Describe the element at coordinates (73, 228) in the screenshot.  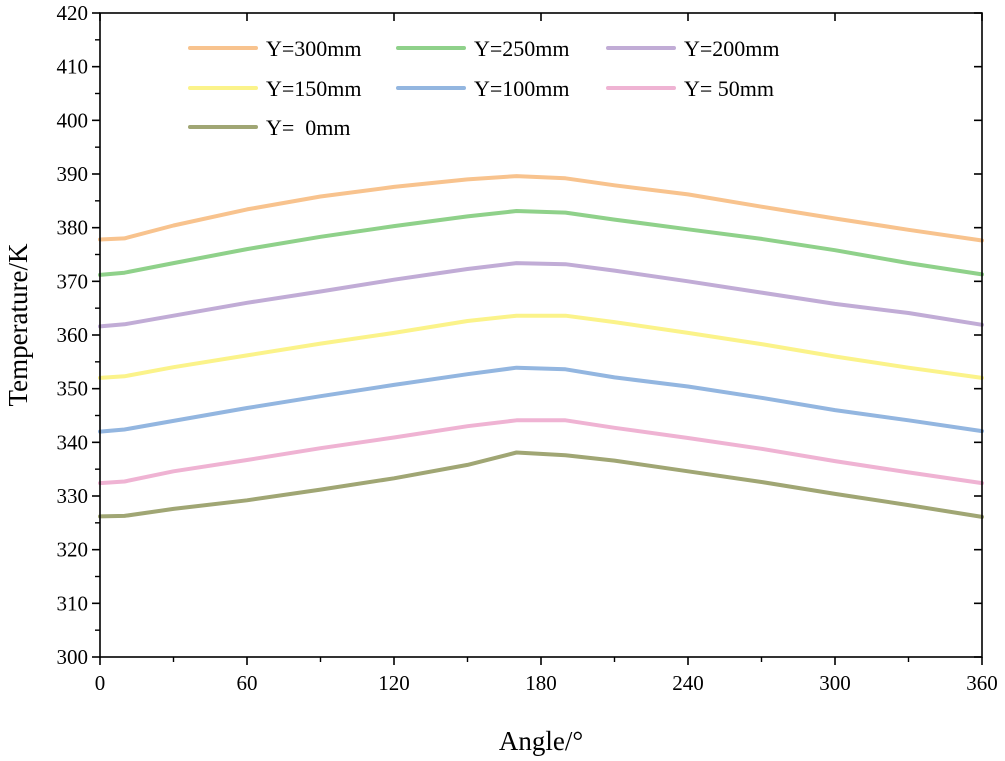
I see `y-tick-label-8: 380` at that location.